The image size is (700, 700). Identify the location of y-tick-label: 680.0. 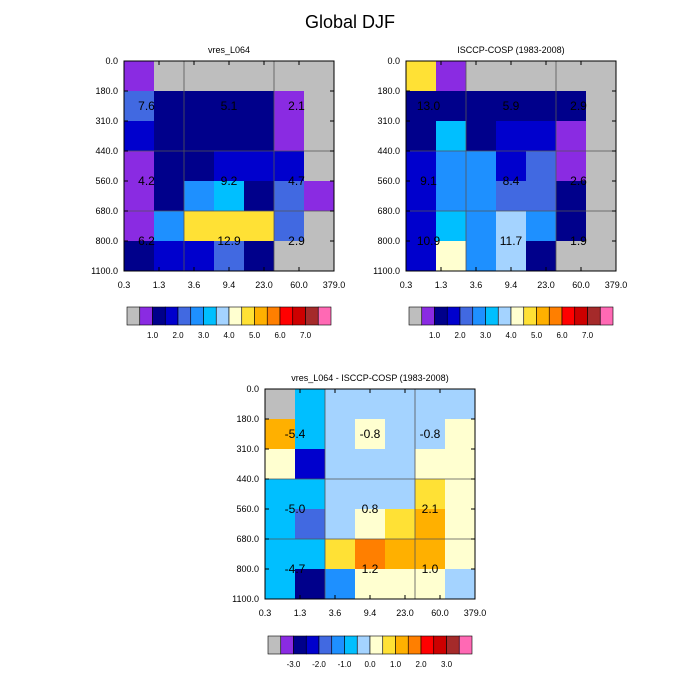
(388, 211).